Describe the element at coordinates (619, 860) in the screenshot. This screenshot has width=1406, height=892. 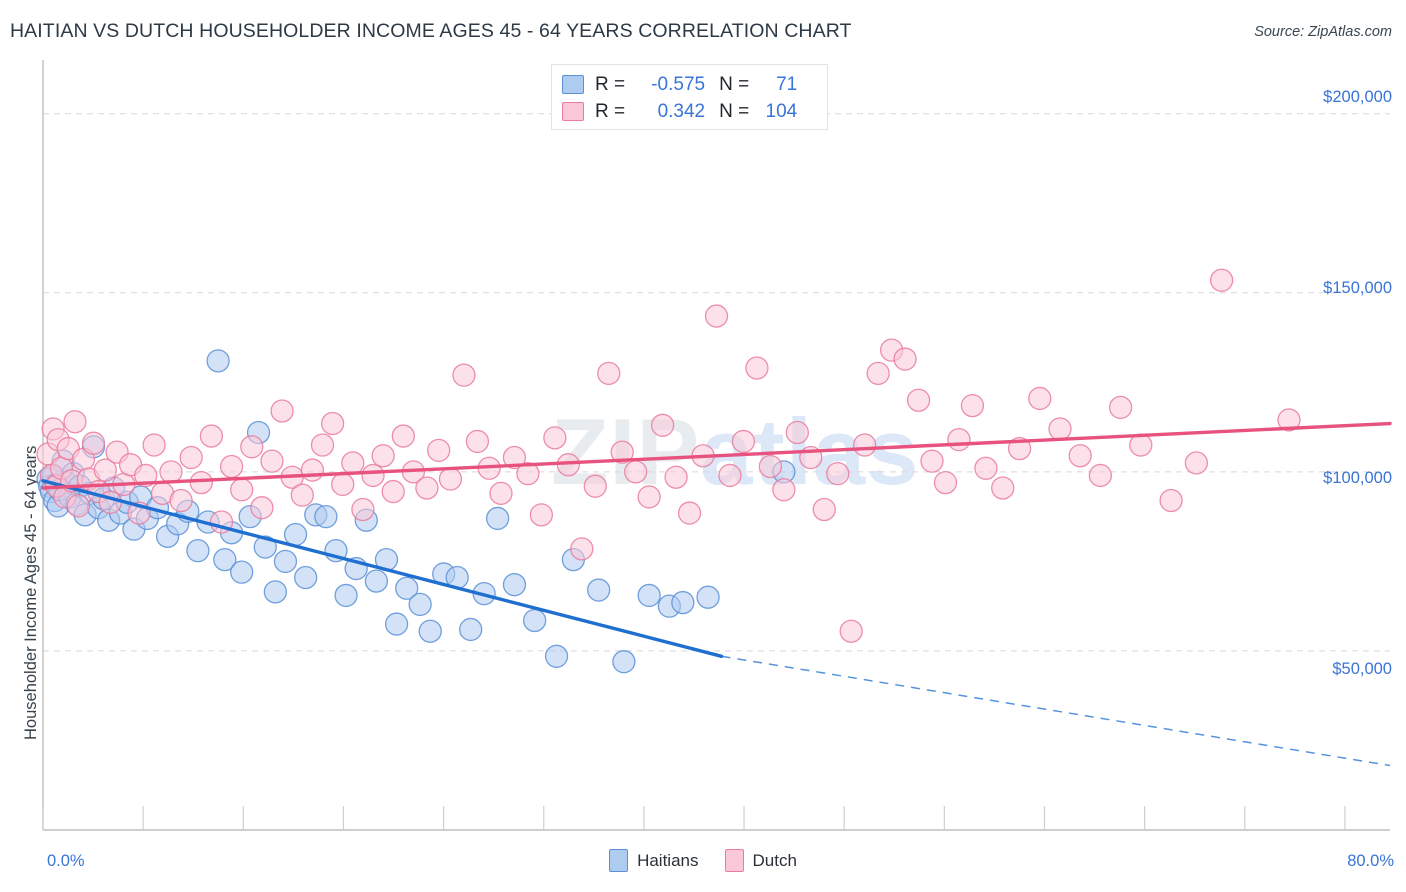
I see `legend-swatch-haitians-icon` at that location.